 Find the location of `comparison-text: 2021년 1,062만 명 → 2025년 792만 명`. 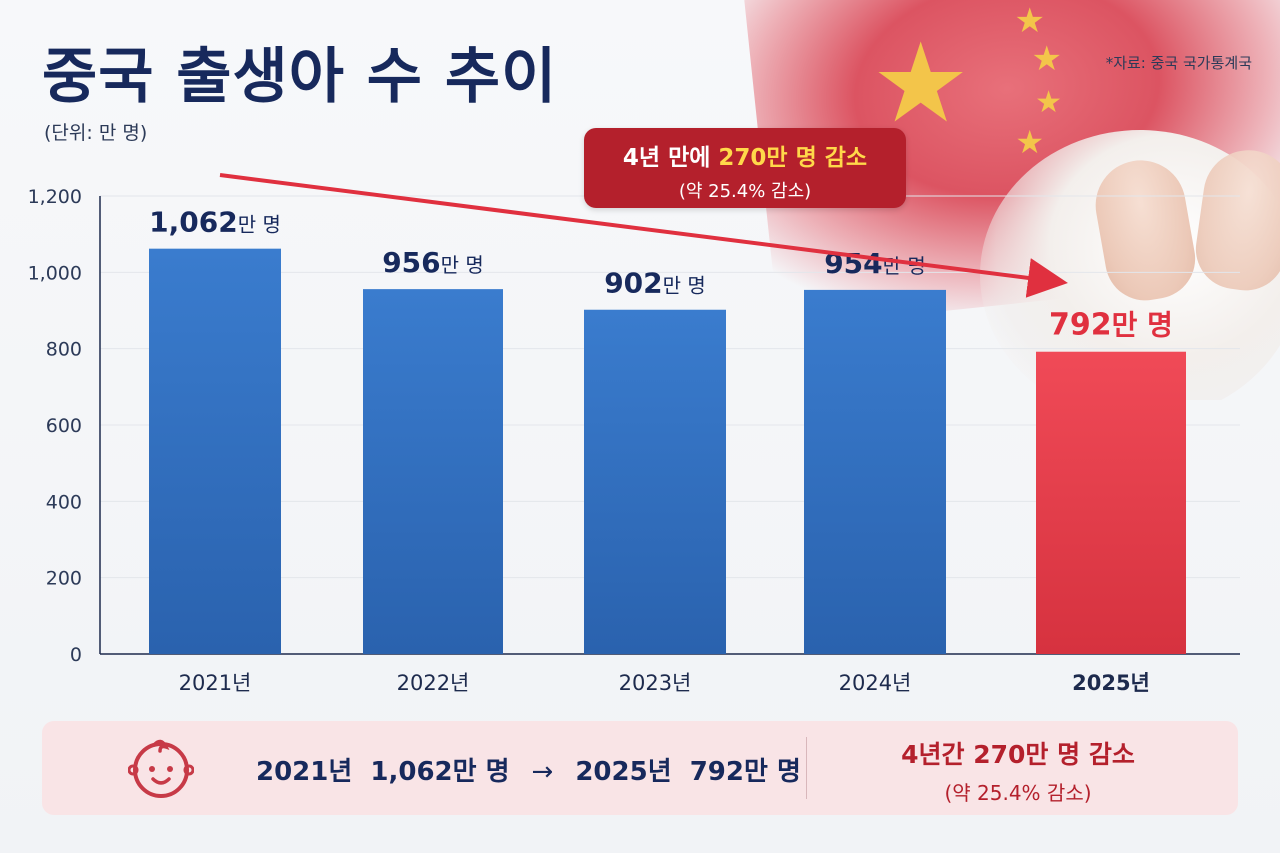

comparison-text: 2021년 1,062만 명 → 2025년 792만 명 is located at coordinates (528, 769).